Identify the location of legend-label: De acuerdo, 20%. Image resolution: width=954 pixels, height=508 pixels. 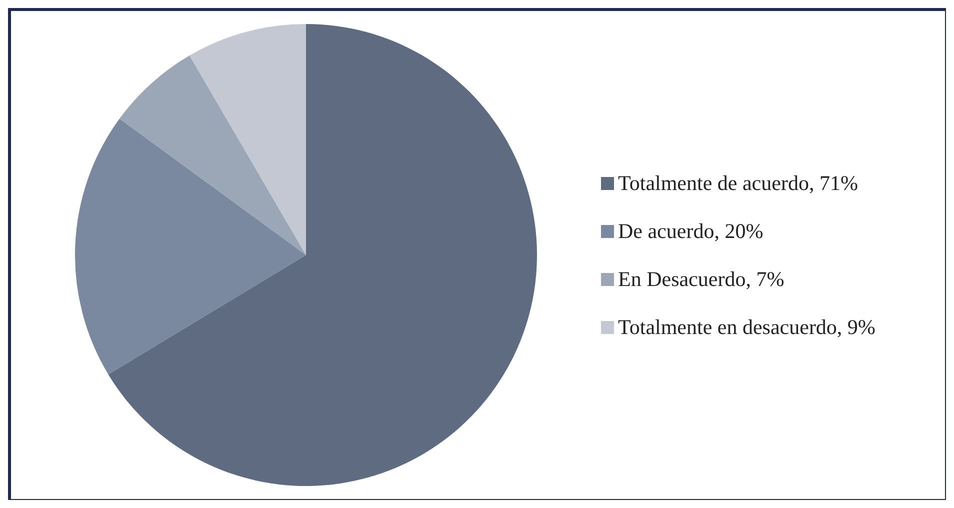
(691, 231).